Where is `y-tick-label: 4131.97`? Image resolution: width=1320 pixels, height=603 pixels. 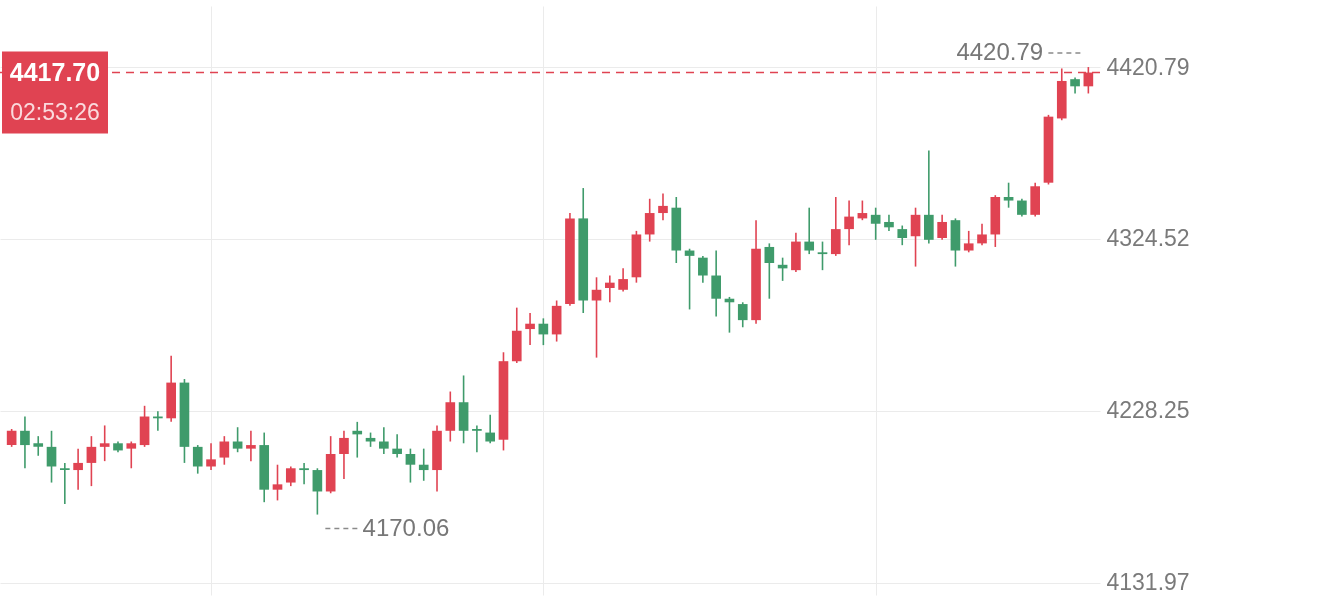
y-tick-label: 4131.97 is located at coordinates (1148, 582).